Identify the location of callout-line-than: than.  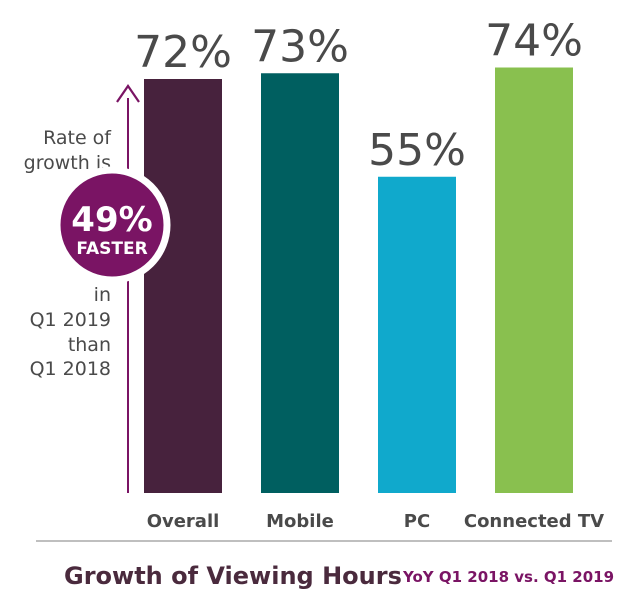
(89, 345).